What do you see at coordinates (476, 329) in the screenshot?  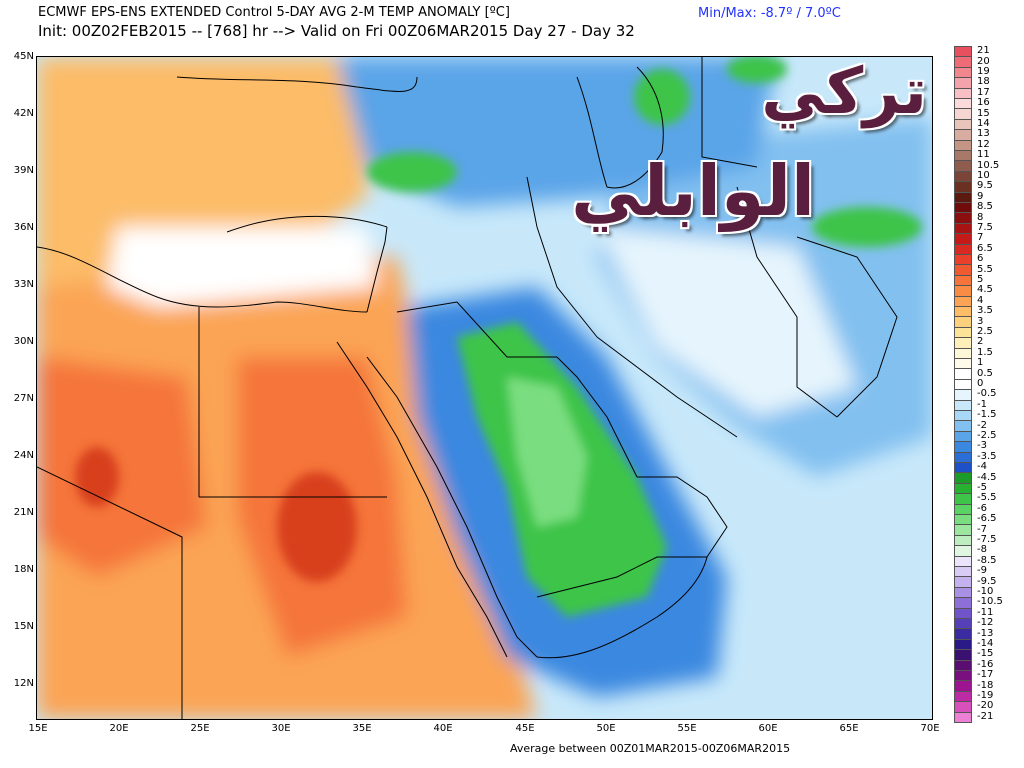 I see `border-saudi-north` at bounding box center [476, 329].